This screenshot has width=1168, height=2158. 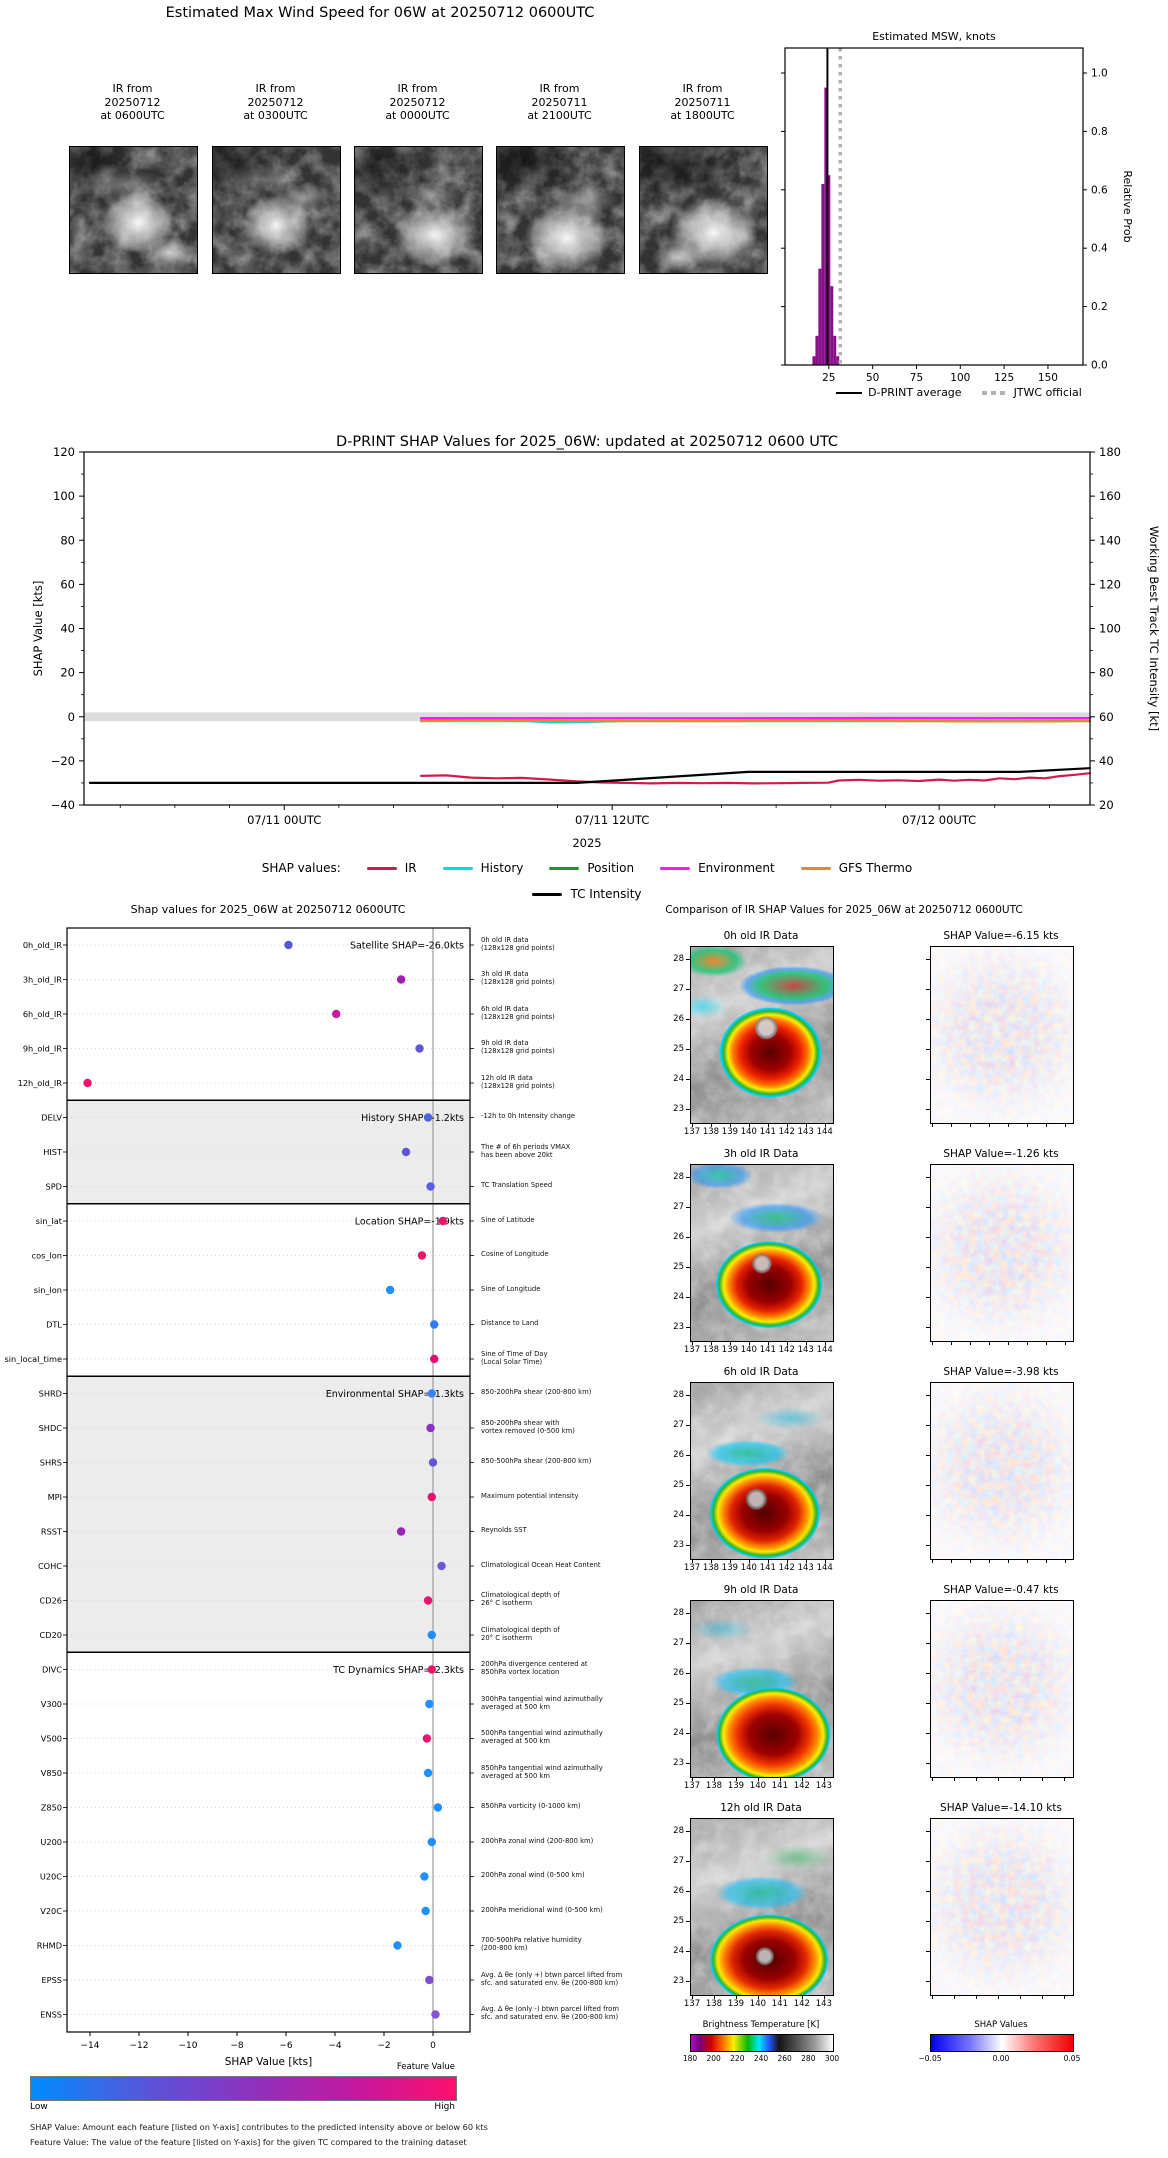 I want to click on feature-desc-line: 200hPa zonal wind (0-500 km), so click(x=533, y=1875).